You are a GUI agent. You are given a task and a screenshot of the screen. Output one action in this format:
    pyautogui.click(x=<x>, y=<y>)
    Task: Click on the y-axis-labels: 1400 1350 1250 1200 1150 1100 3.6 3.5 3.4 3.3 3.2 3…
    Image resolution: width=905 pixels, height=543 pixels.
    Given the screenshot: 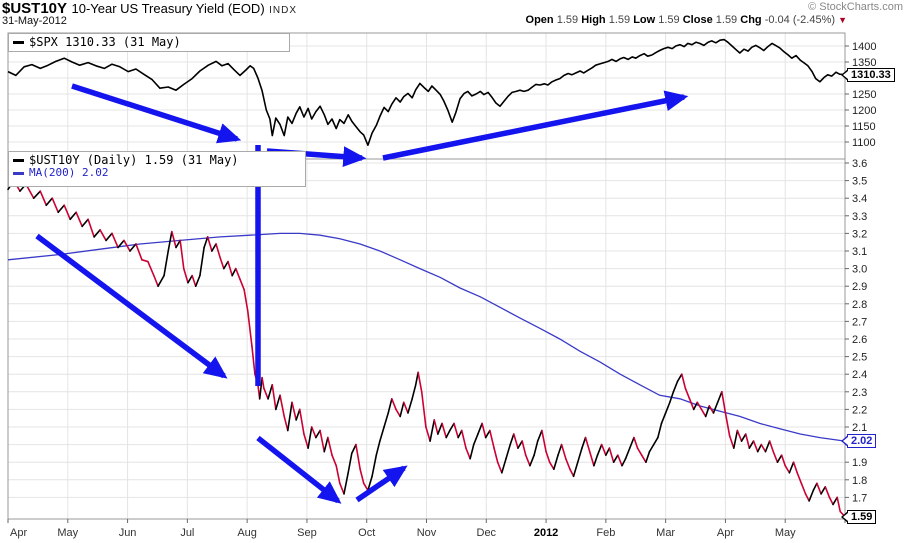 What is the action you would take?
    pyautogui.click(x=860, y=272)
    